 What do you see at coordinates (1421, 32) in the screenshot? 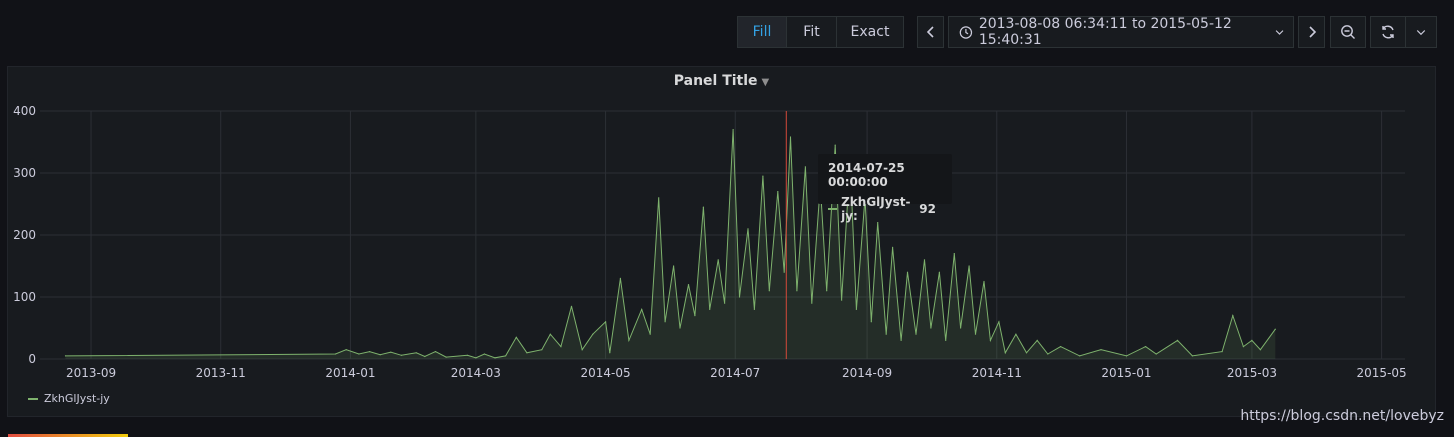
I see `refresh-interval-dropdown` at bounding box center [1421, 32].